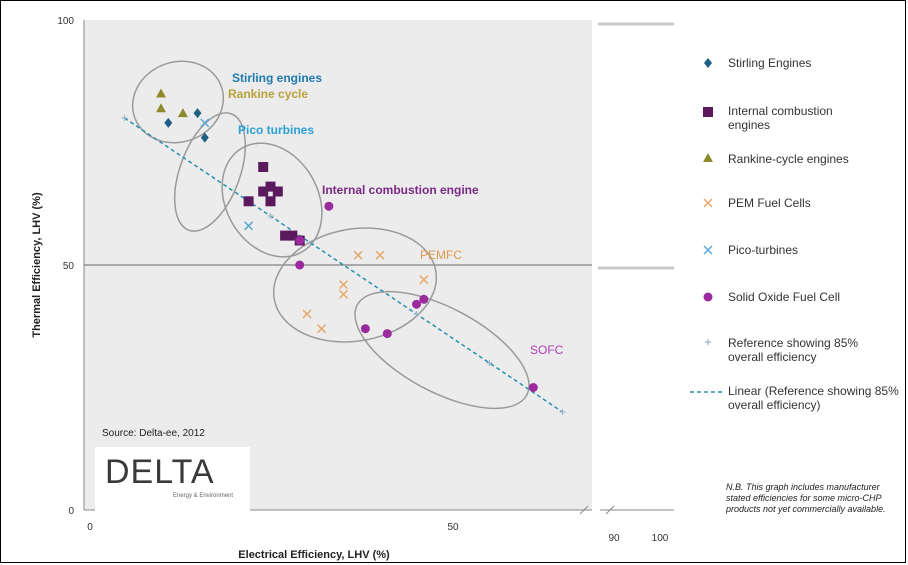 This screenshot has height=565, width=908. Describe the element at coordinates (708, 342) in the screenshot. I see `legend-marker-plus` at that location.